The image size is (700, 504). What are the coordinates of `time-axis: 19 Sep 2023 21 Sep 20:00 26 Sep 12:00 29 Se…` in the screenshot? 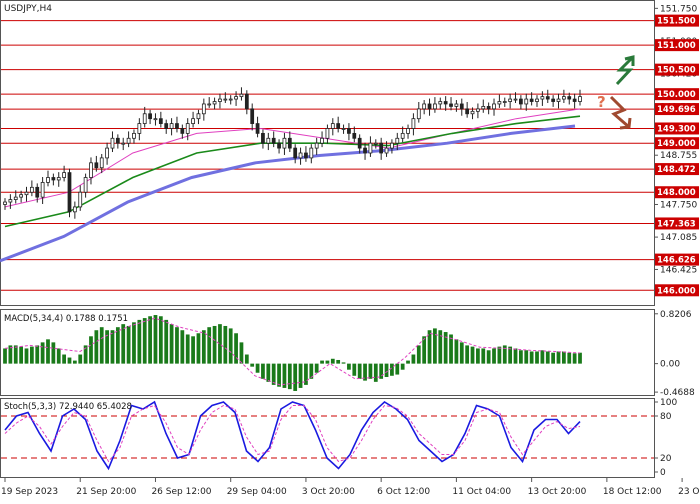 It's located at (350, 487).